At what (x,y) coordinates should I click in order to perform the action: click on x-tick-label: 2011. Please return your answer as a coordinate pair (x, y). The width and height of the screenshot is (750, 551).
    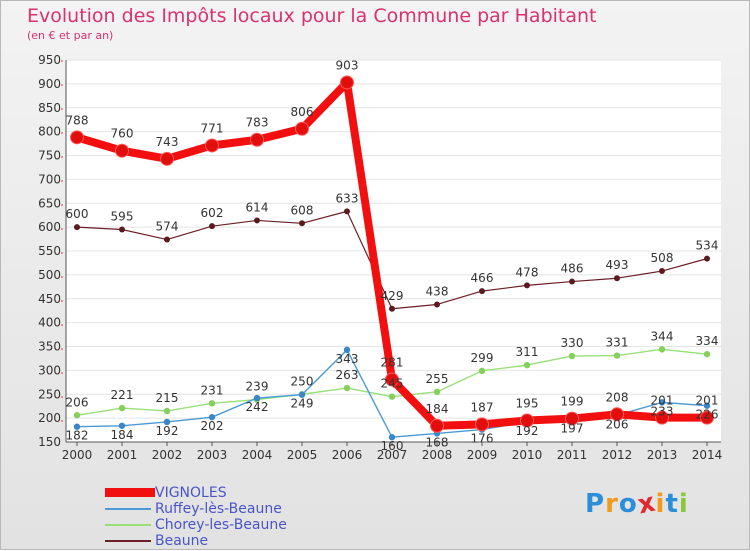
    Looking at the image, I should click on (572, 455).